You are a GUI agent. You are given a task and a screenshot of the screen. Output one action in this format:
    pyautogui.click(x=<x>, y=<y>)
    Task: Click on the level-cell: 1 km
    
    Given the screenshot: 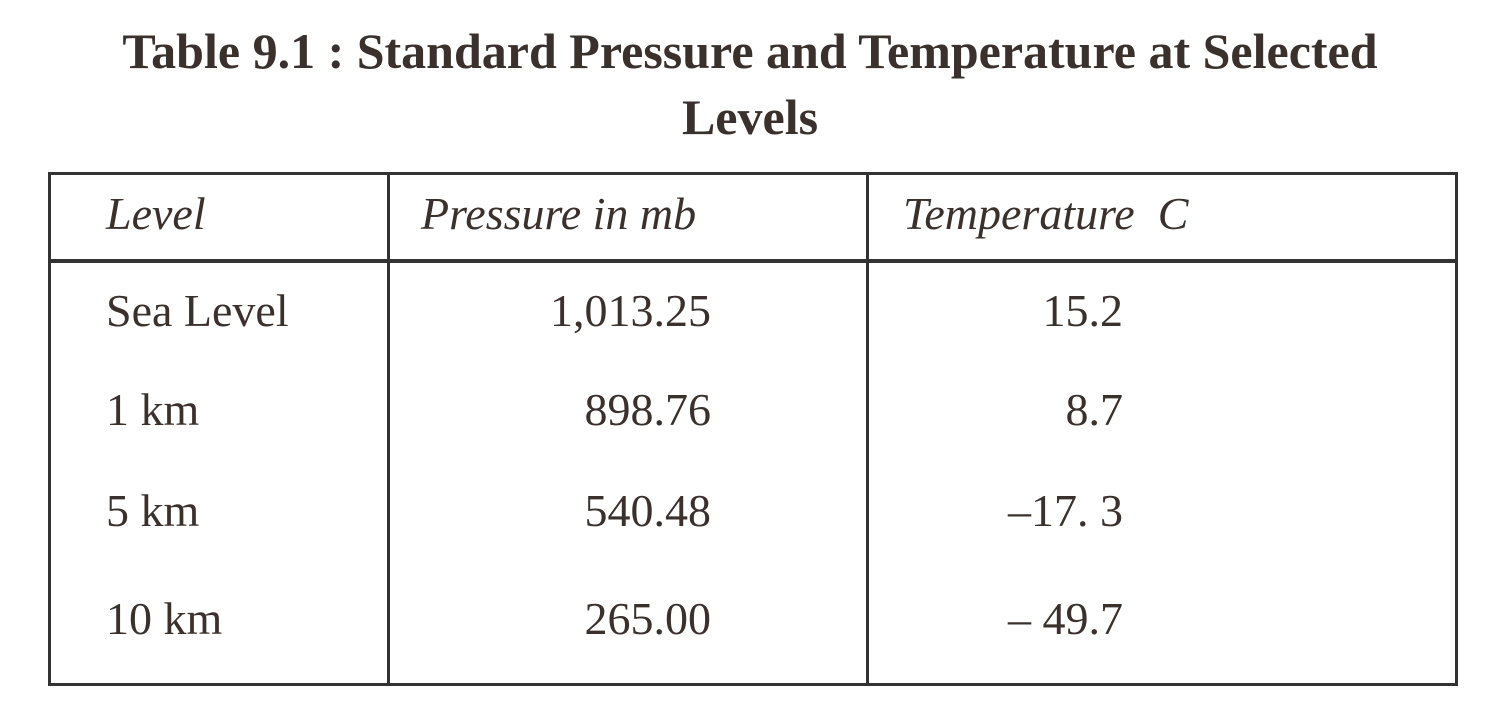 What is the action you would take?
    pyautogui.click(x=153, y=409)
    